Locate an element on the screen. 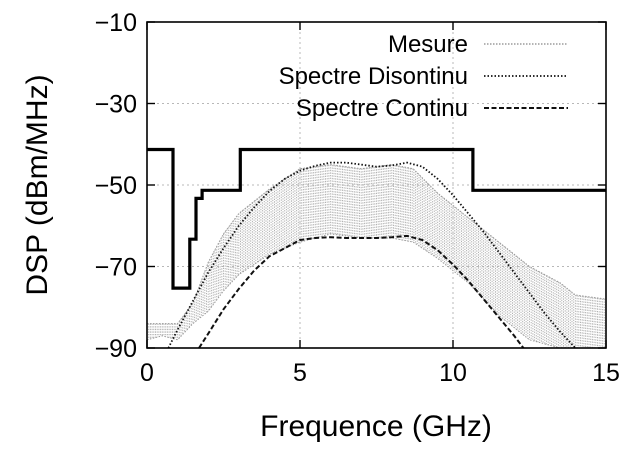 The image size is (628, 450). y-tick-label: −10 is located at coordinates (116, 23).